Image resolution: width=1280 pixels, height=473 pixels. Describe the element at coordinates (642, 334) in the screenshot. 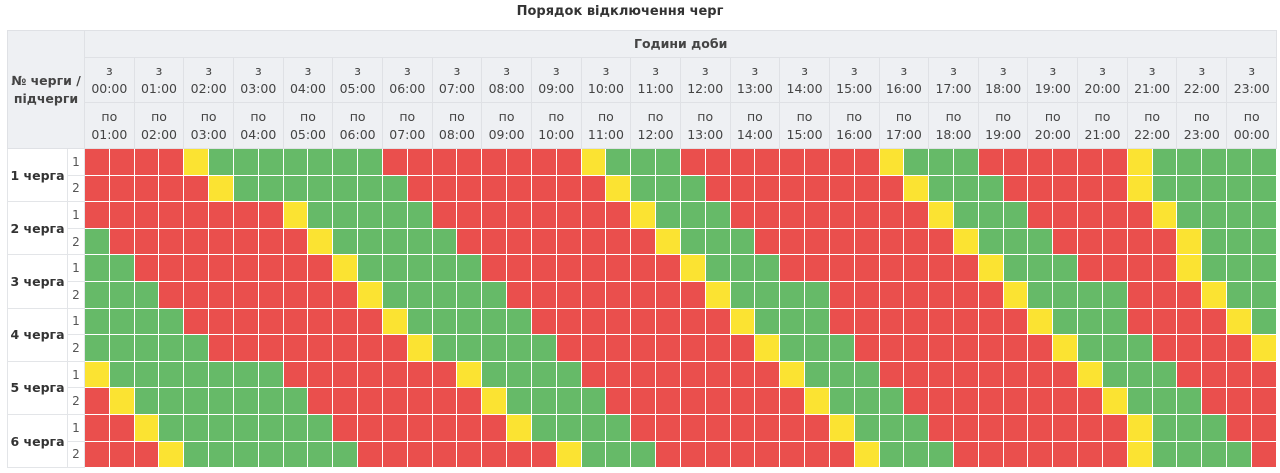

I see `queue-row: 4 черга 1` at that location.